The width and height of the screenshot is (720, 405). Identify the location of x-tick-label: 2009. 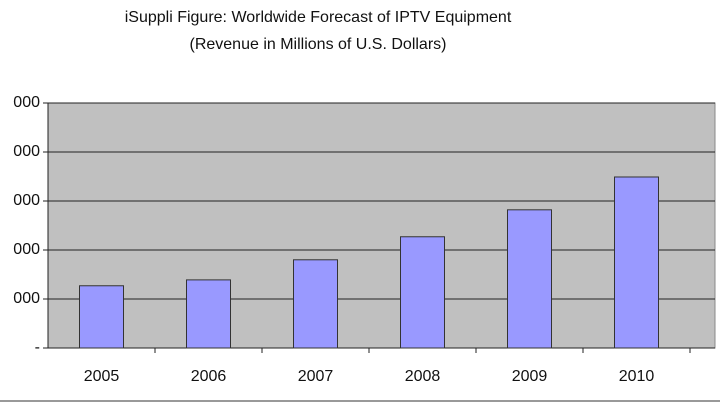
(530, 376).